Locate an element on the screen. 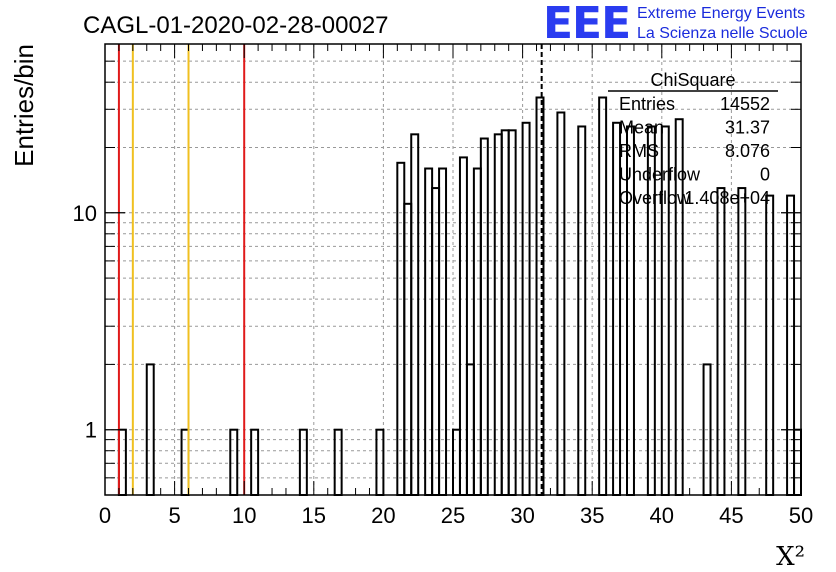 This screenshot has height=572, width=836. y-axis-label: Entries/bin is located at coordinates (24, 105).